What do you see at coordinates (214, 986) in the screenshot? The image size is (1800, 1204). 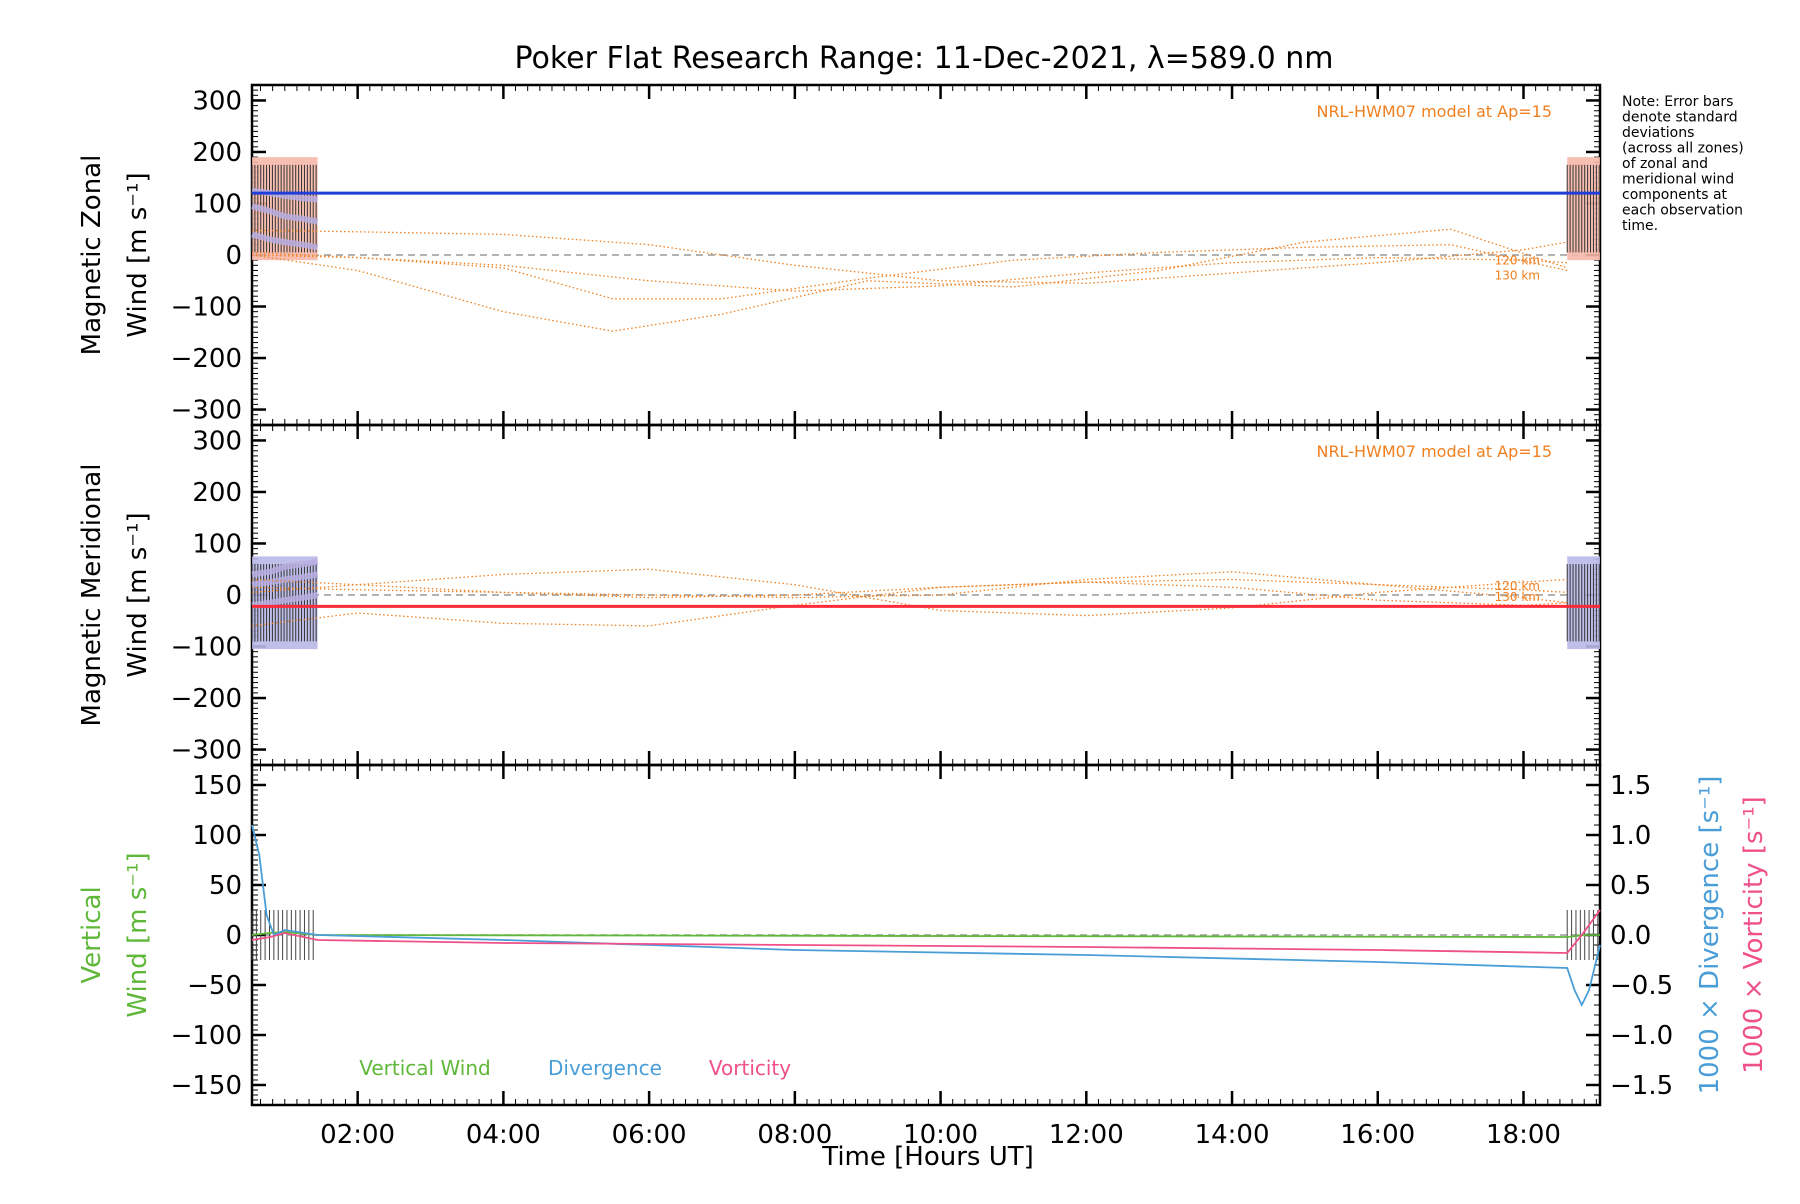 I see `y-tick-label: −50` at bounding box center [214, 986].